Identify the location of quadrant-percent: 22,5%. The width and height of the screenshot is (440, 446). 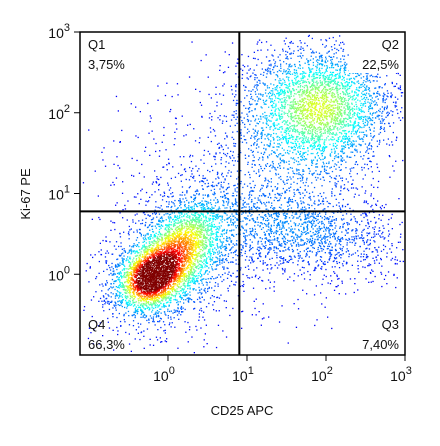
(380, 64).